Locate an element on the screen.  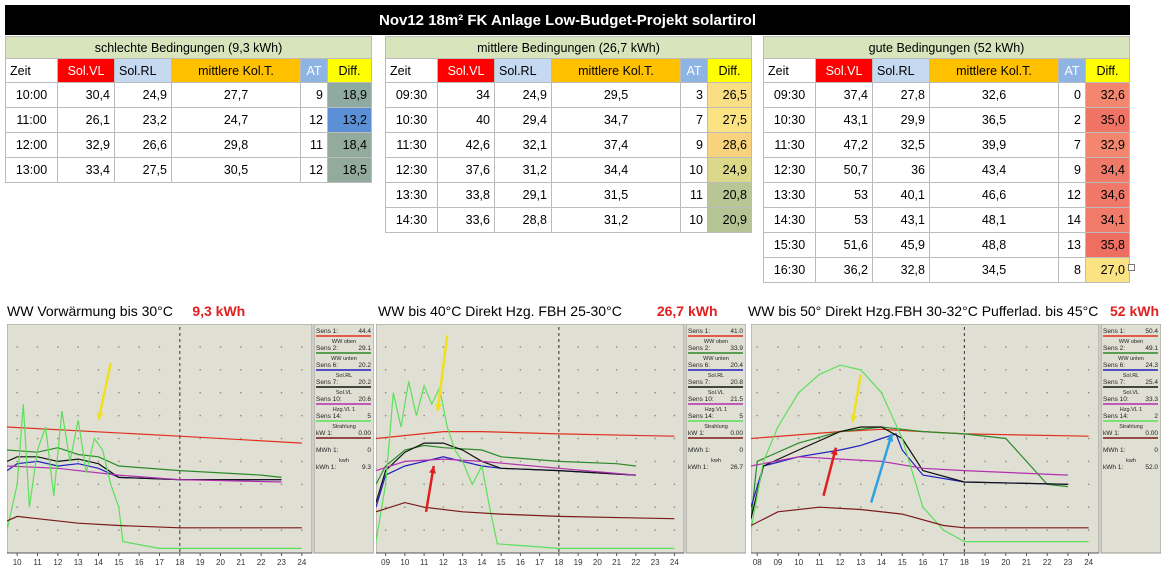
cell-zeit: 11:00 is located at coordinates (31, 120).